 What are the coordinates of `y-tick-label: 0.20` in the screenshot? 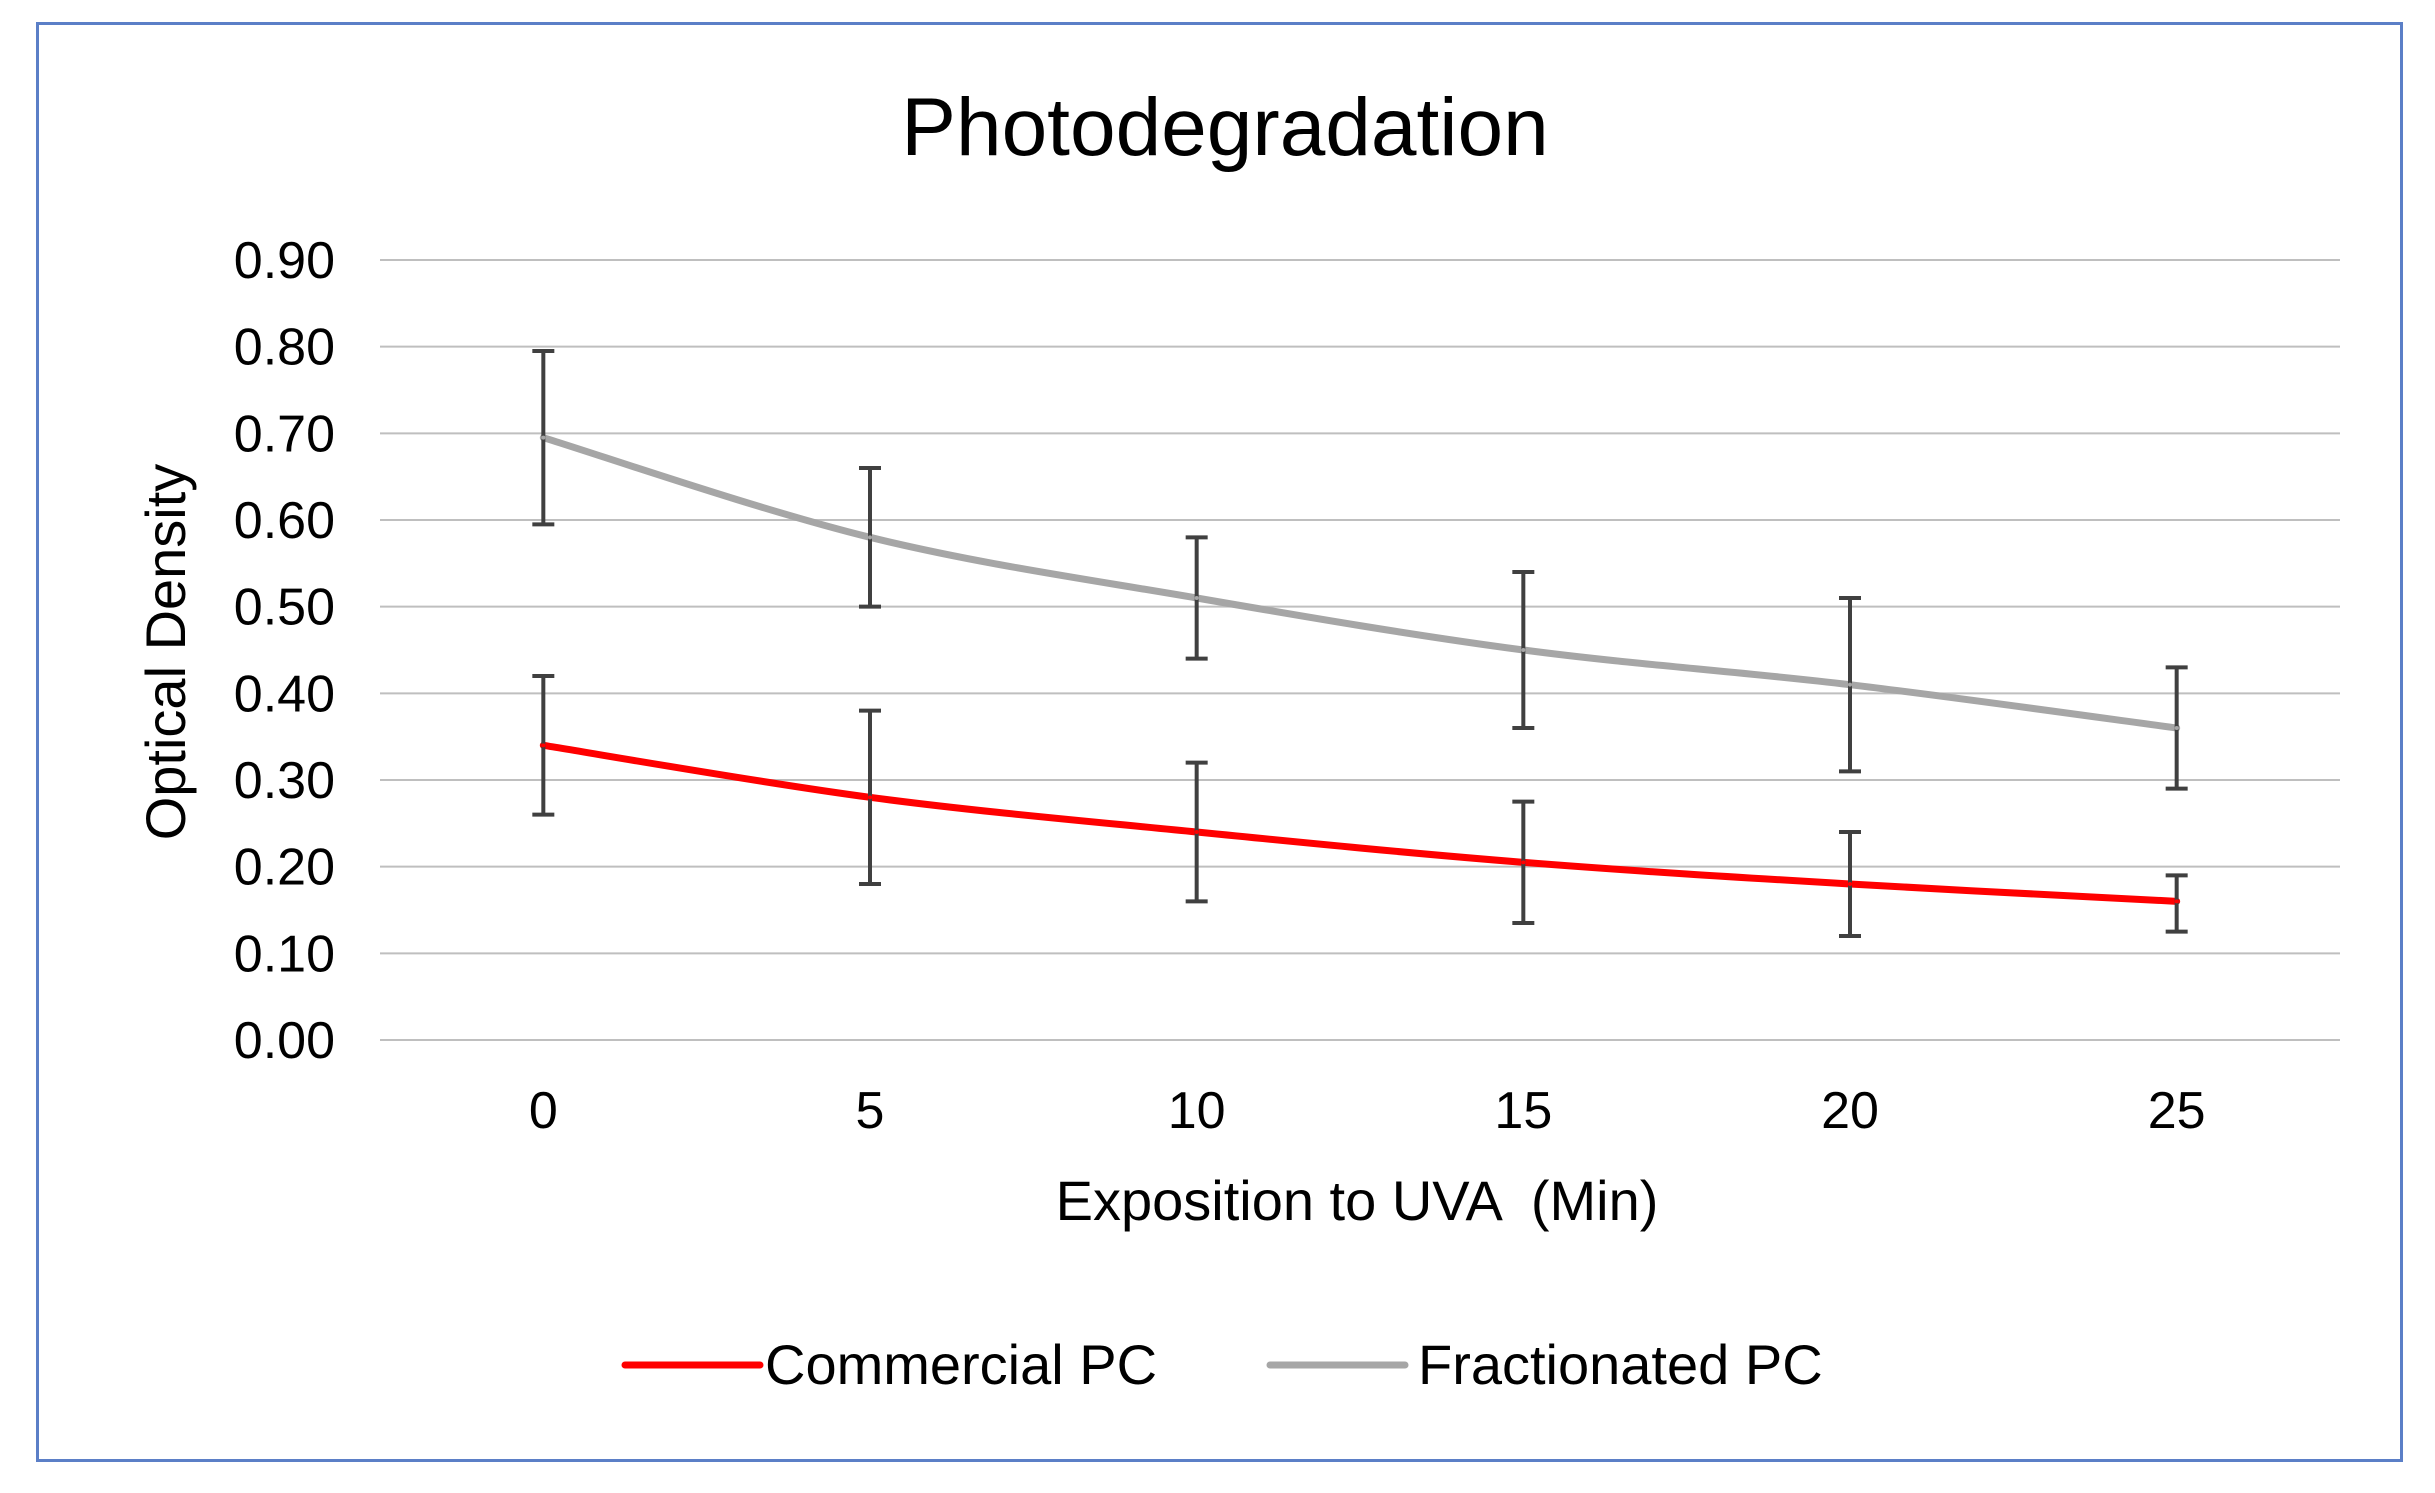 It's located at (284, 868).